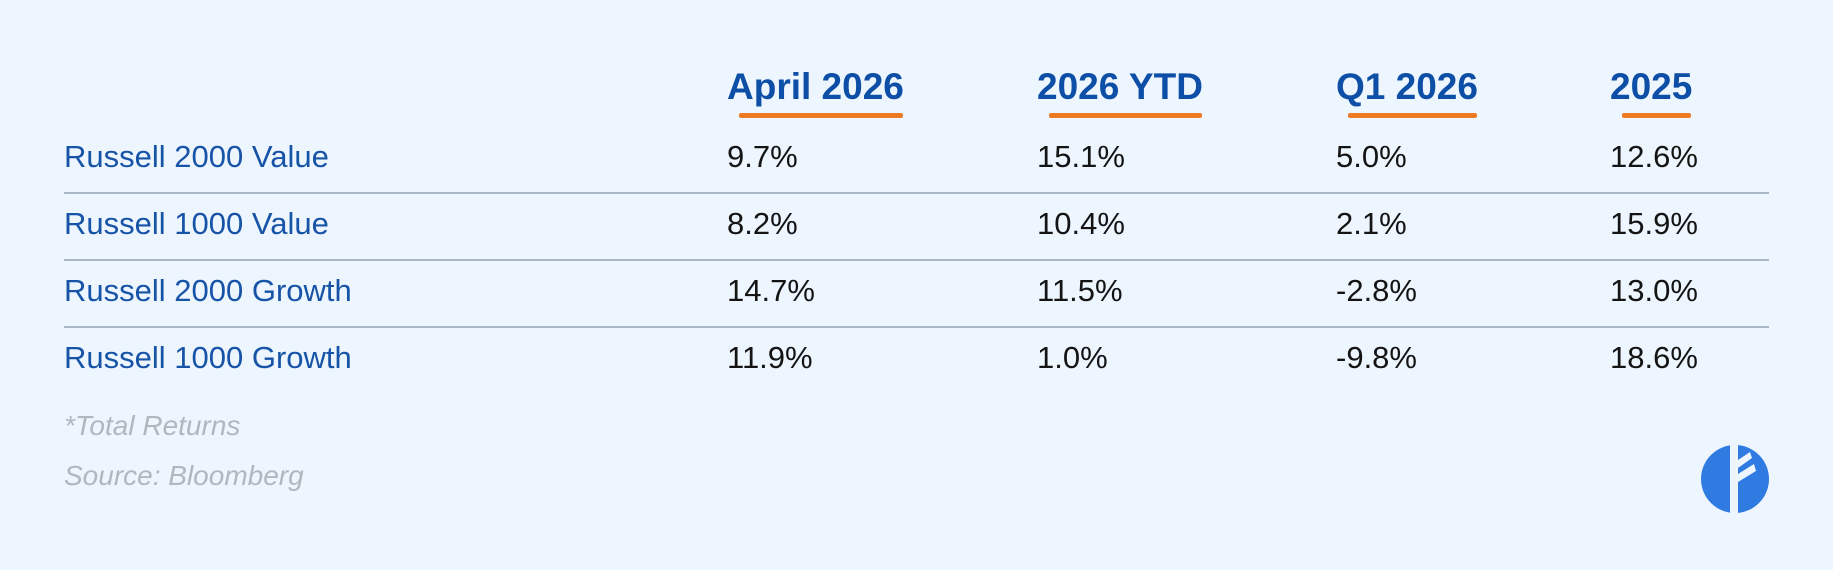  Describe the element at coordinates (196, 223) in the screenshot. I see `row-label: Russell 1000 Value` at that location.